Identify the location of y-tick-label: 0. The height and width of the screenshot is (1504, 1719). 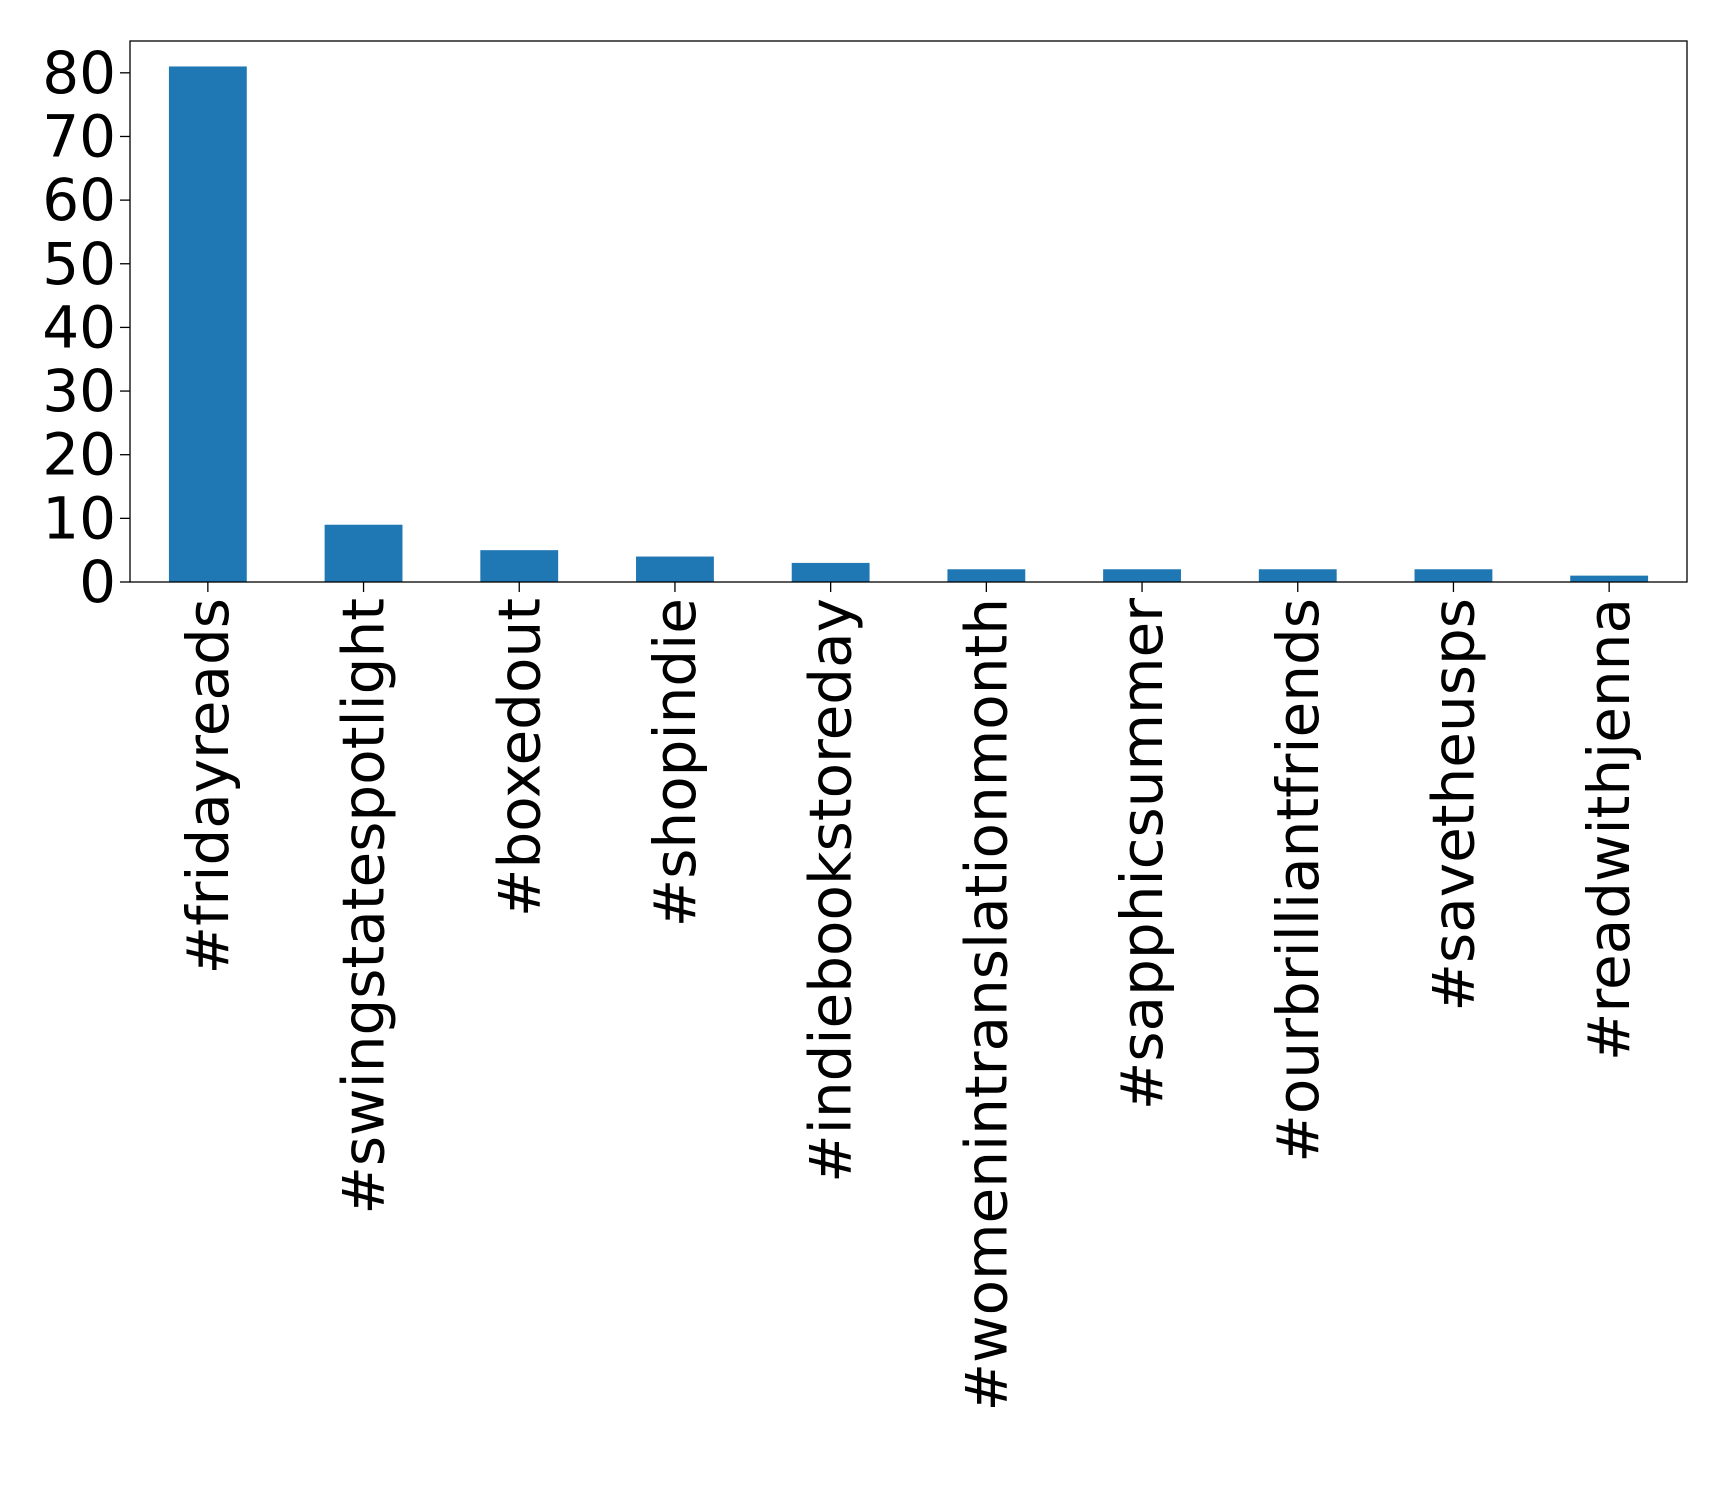
(97, 582).